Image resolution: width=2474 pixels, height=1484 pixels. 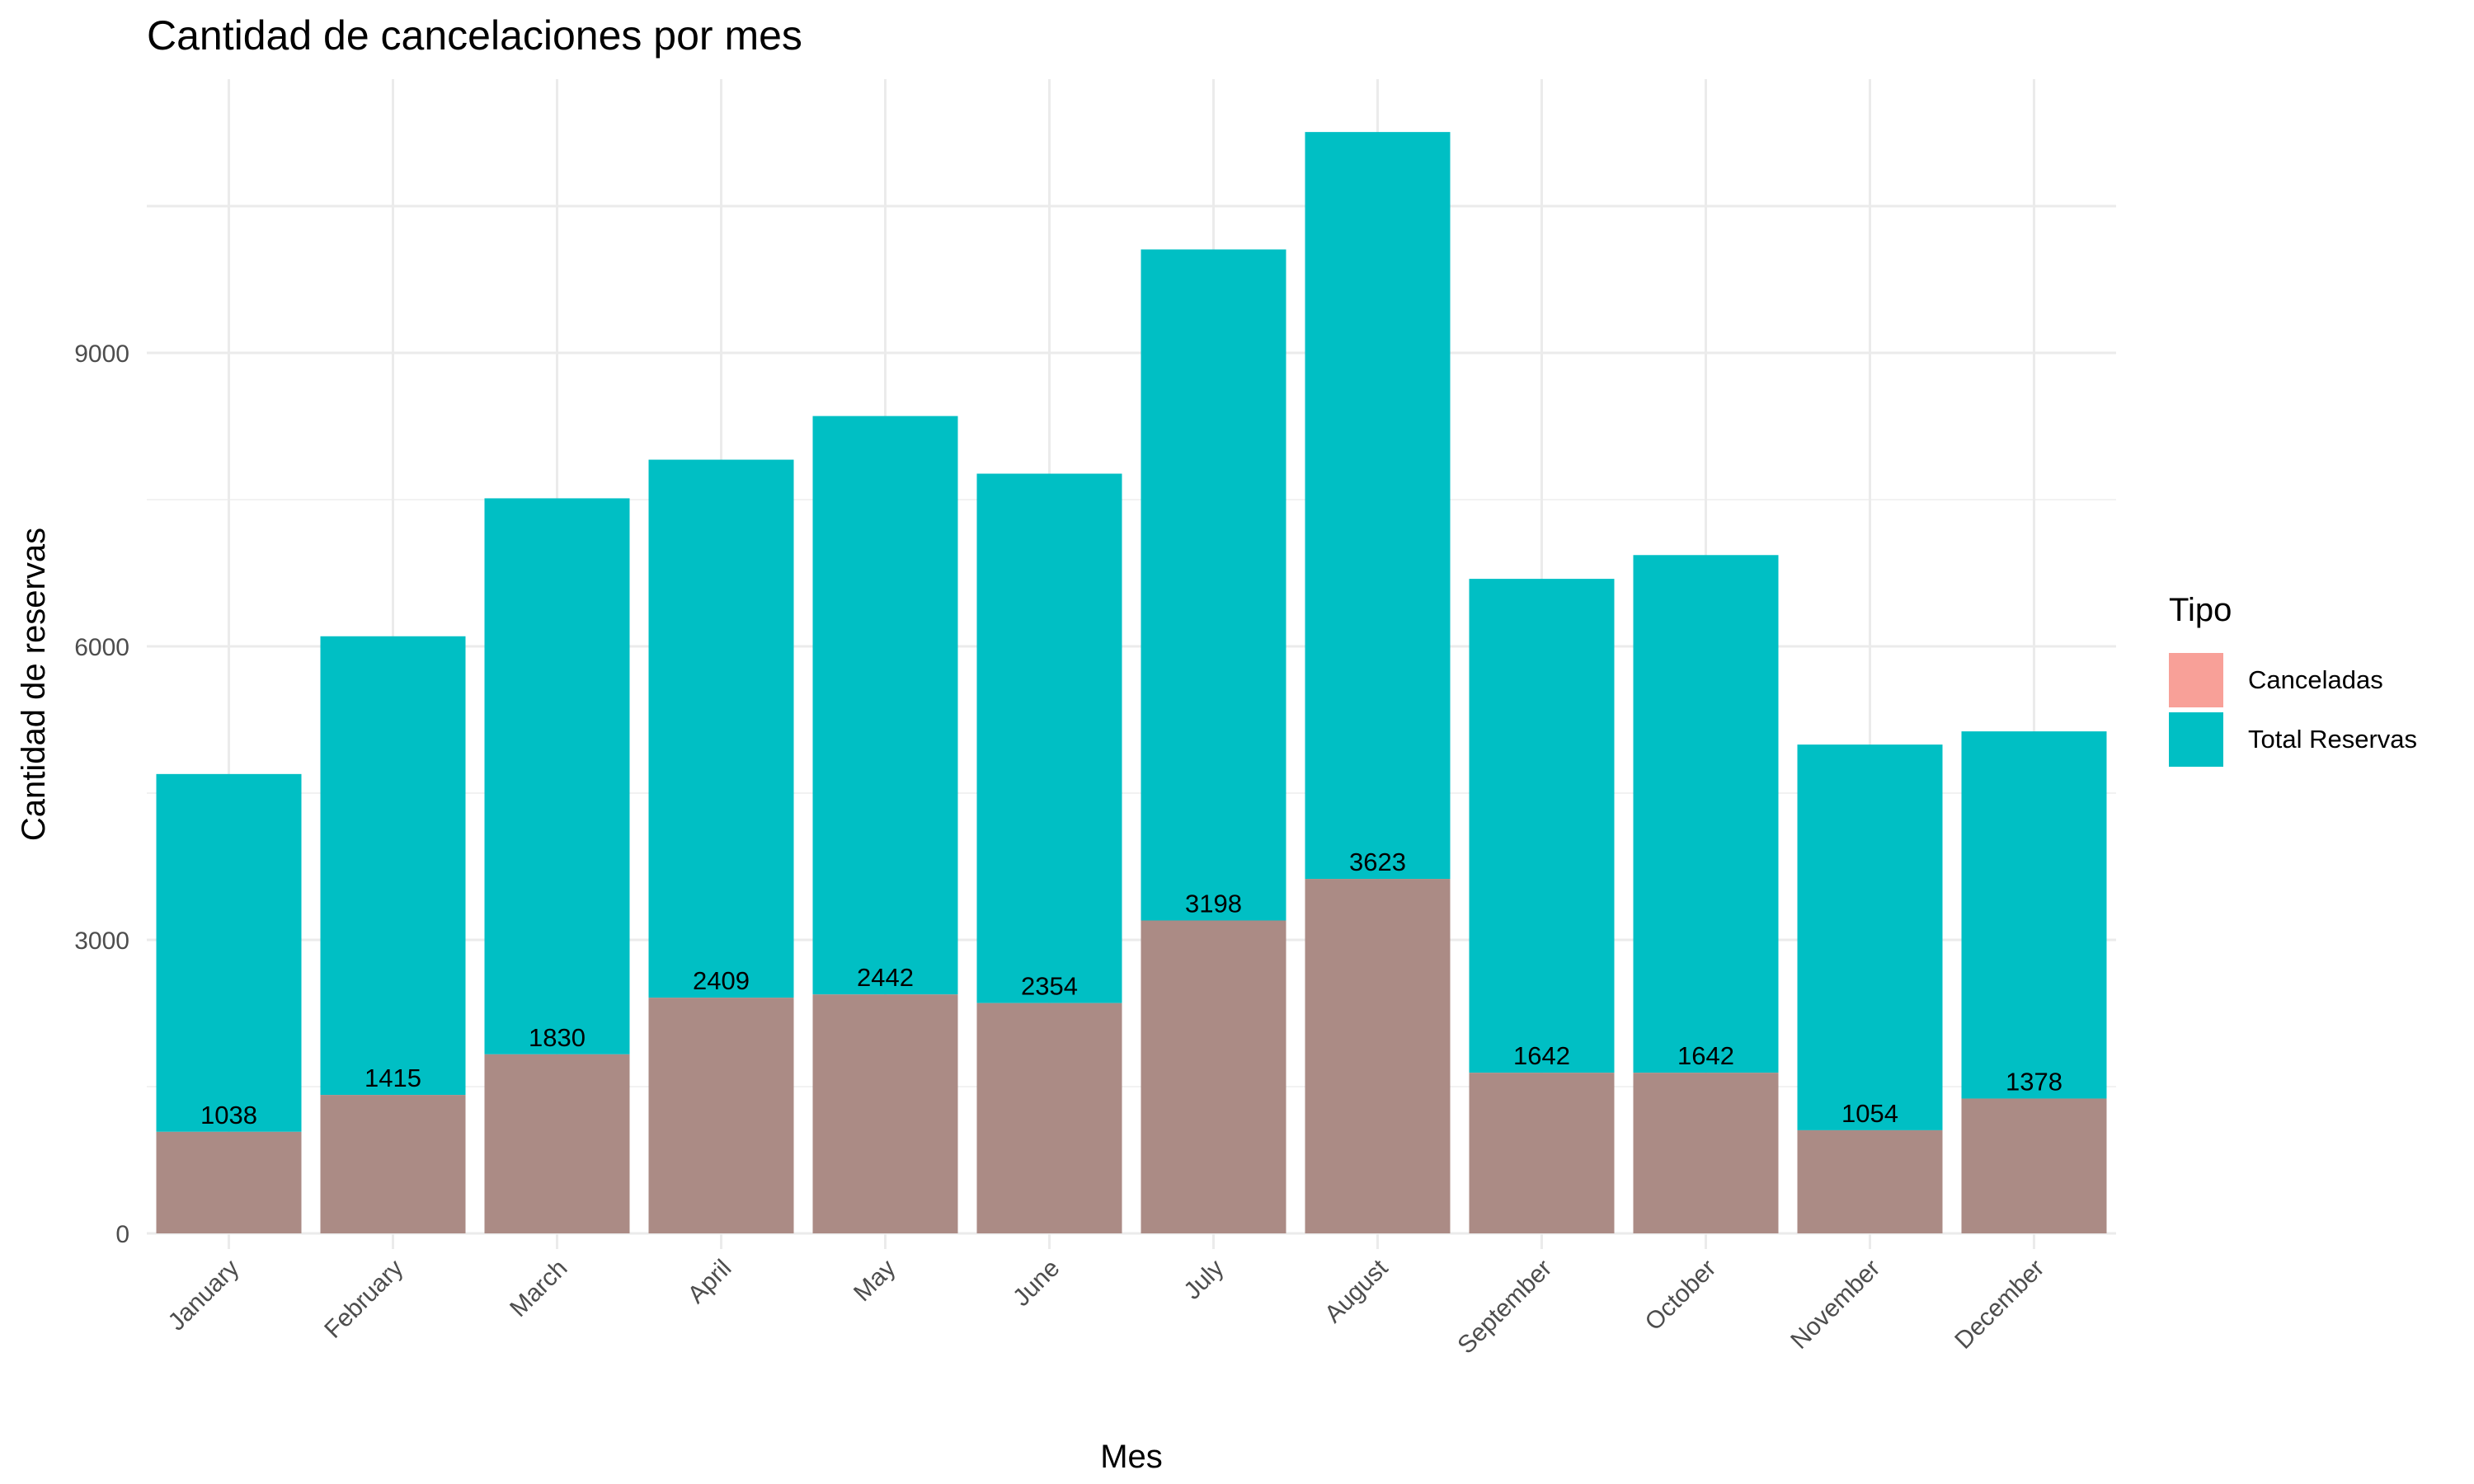 What do you see at coordinates (1203, 1280) in the screenshot?
I see `x-tick-label-july: July` at bounding box center [1203, 1280].